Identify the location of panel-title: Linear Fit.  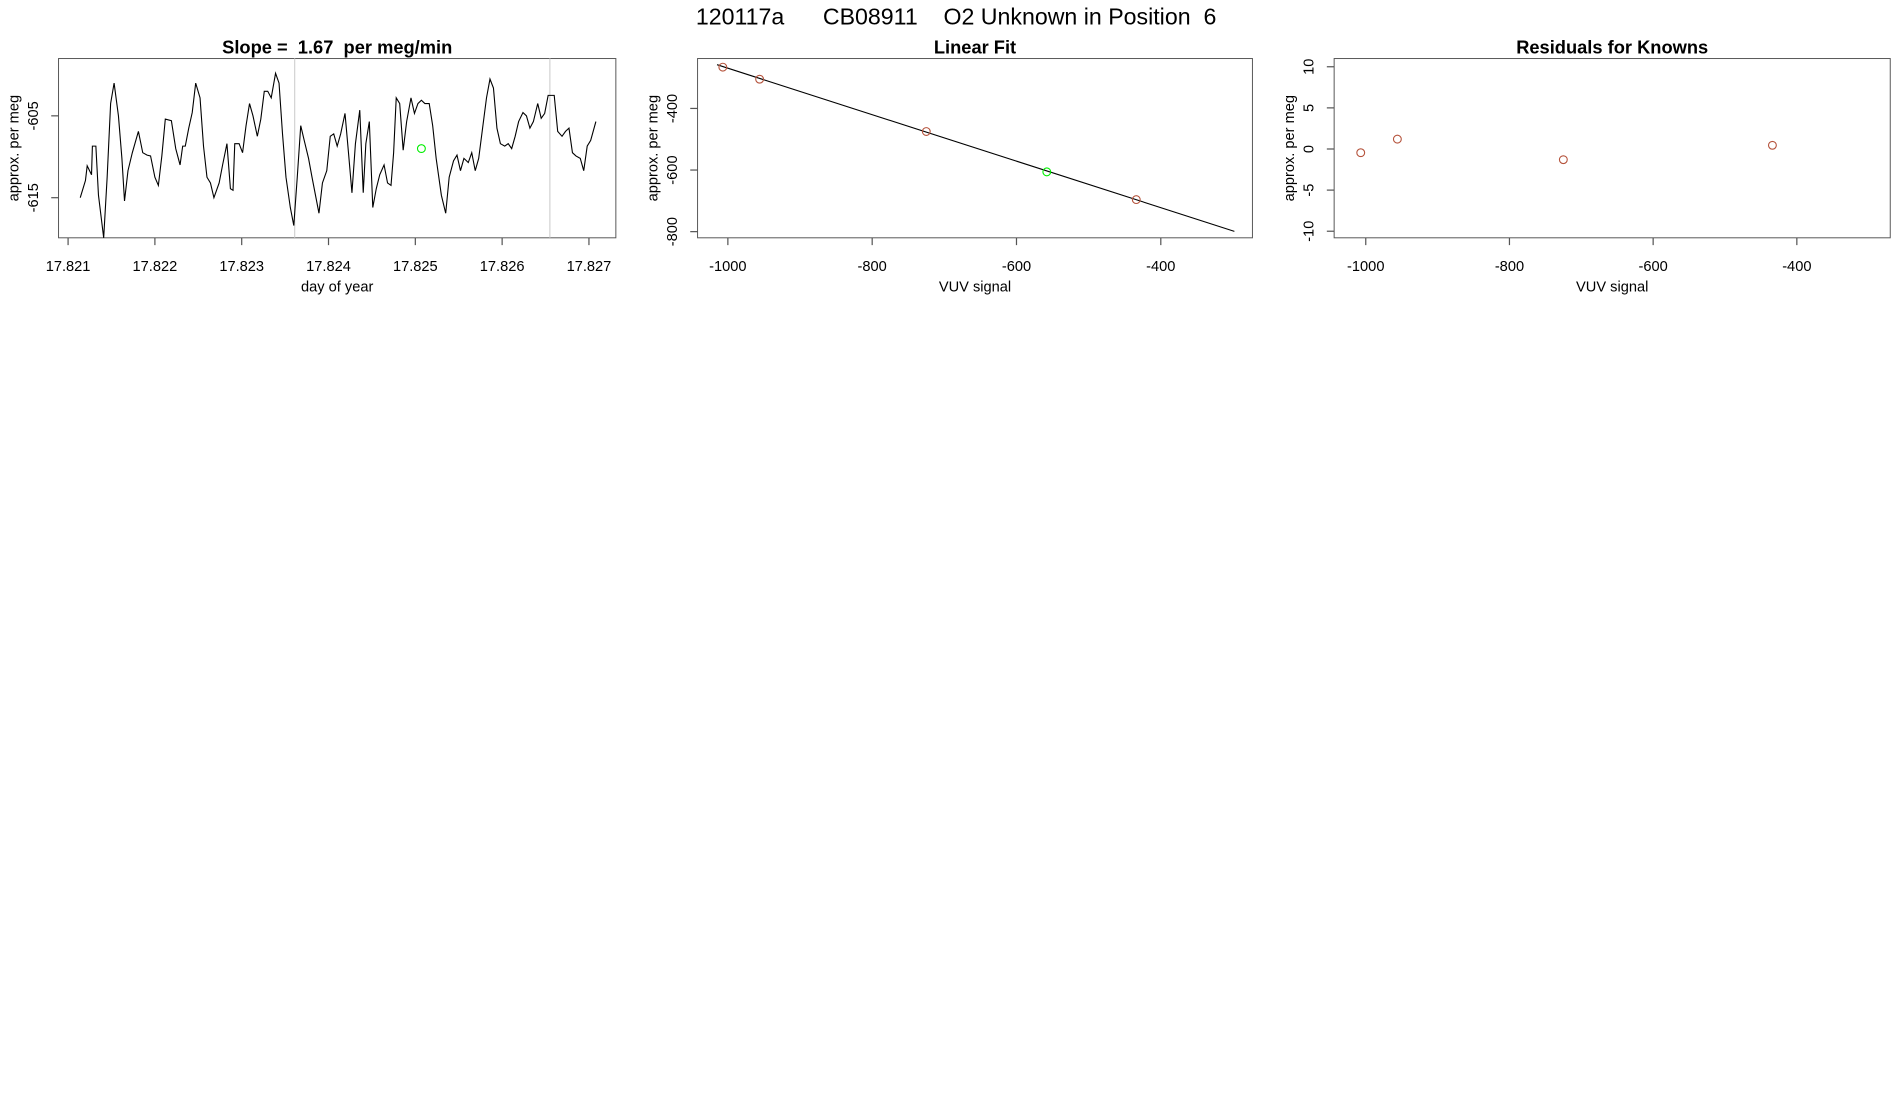
(975, 47).